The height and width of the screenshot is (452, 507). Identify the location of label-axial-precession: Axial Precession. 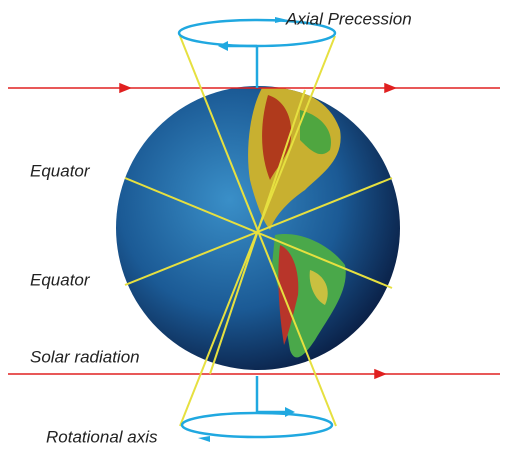
(348, 18).